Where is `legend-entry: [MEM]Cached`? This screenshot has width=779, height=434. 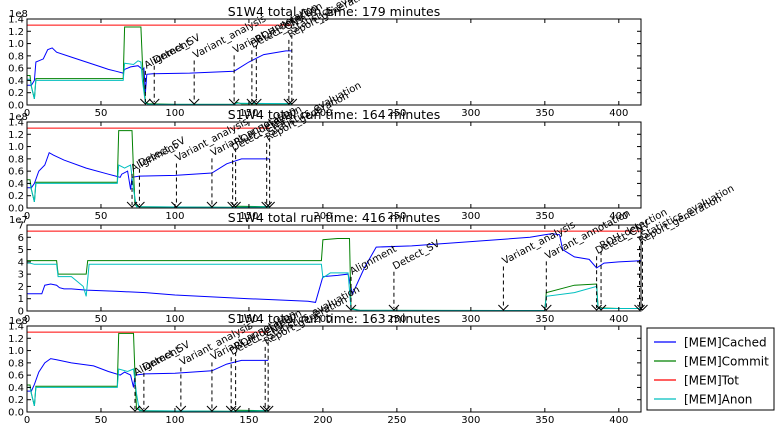
legend-entry: [MEM]Cached is located at coordinates (725, 343).